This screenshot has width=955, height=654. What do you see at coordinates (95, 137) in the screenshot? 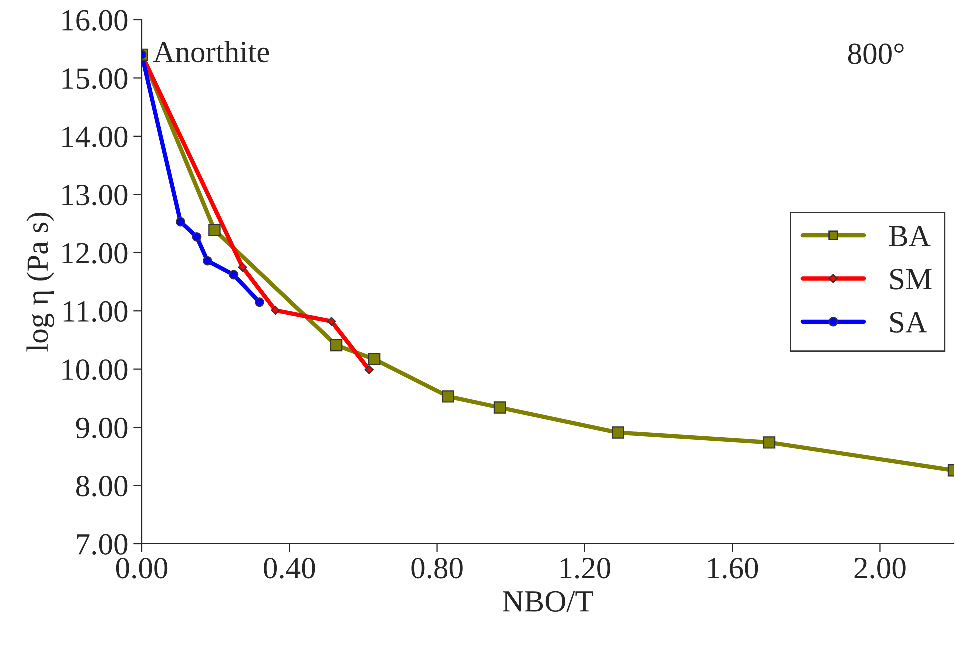
I see `y-tick-label: 14.00` at bounding box center [95, 137].